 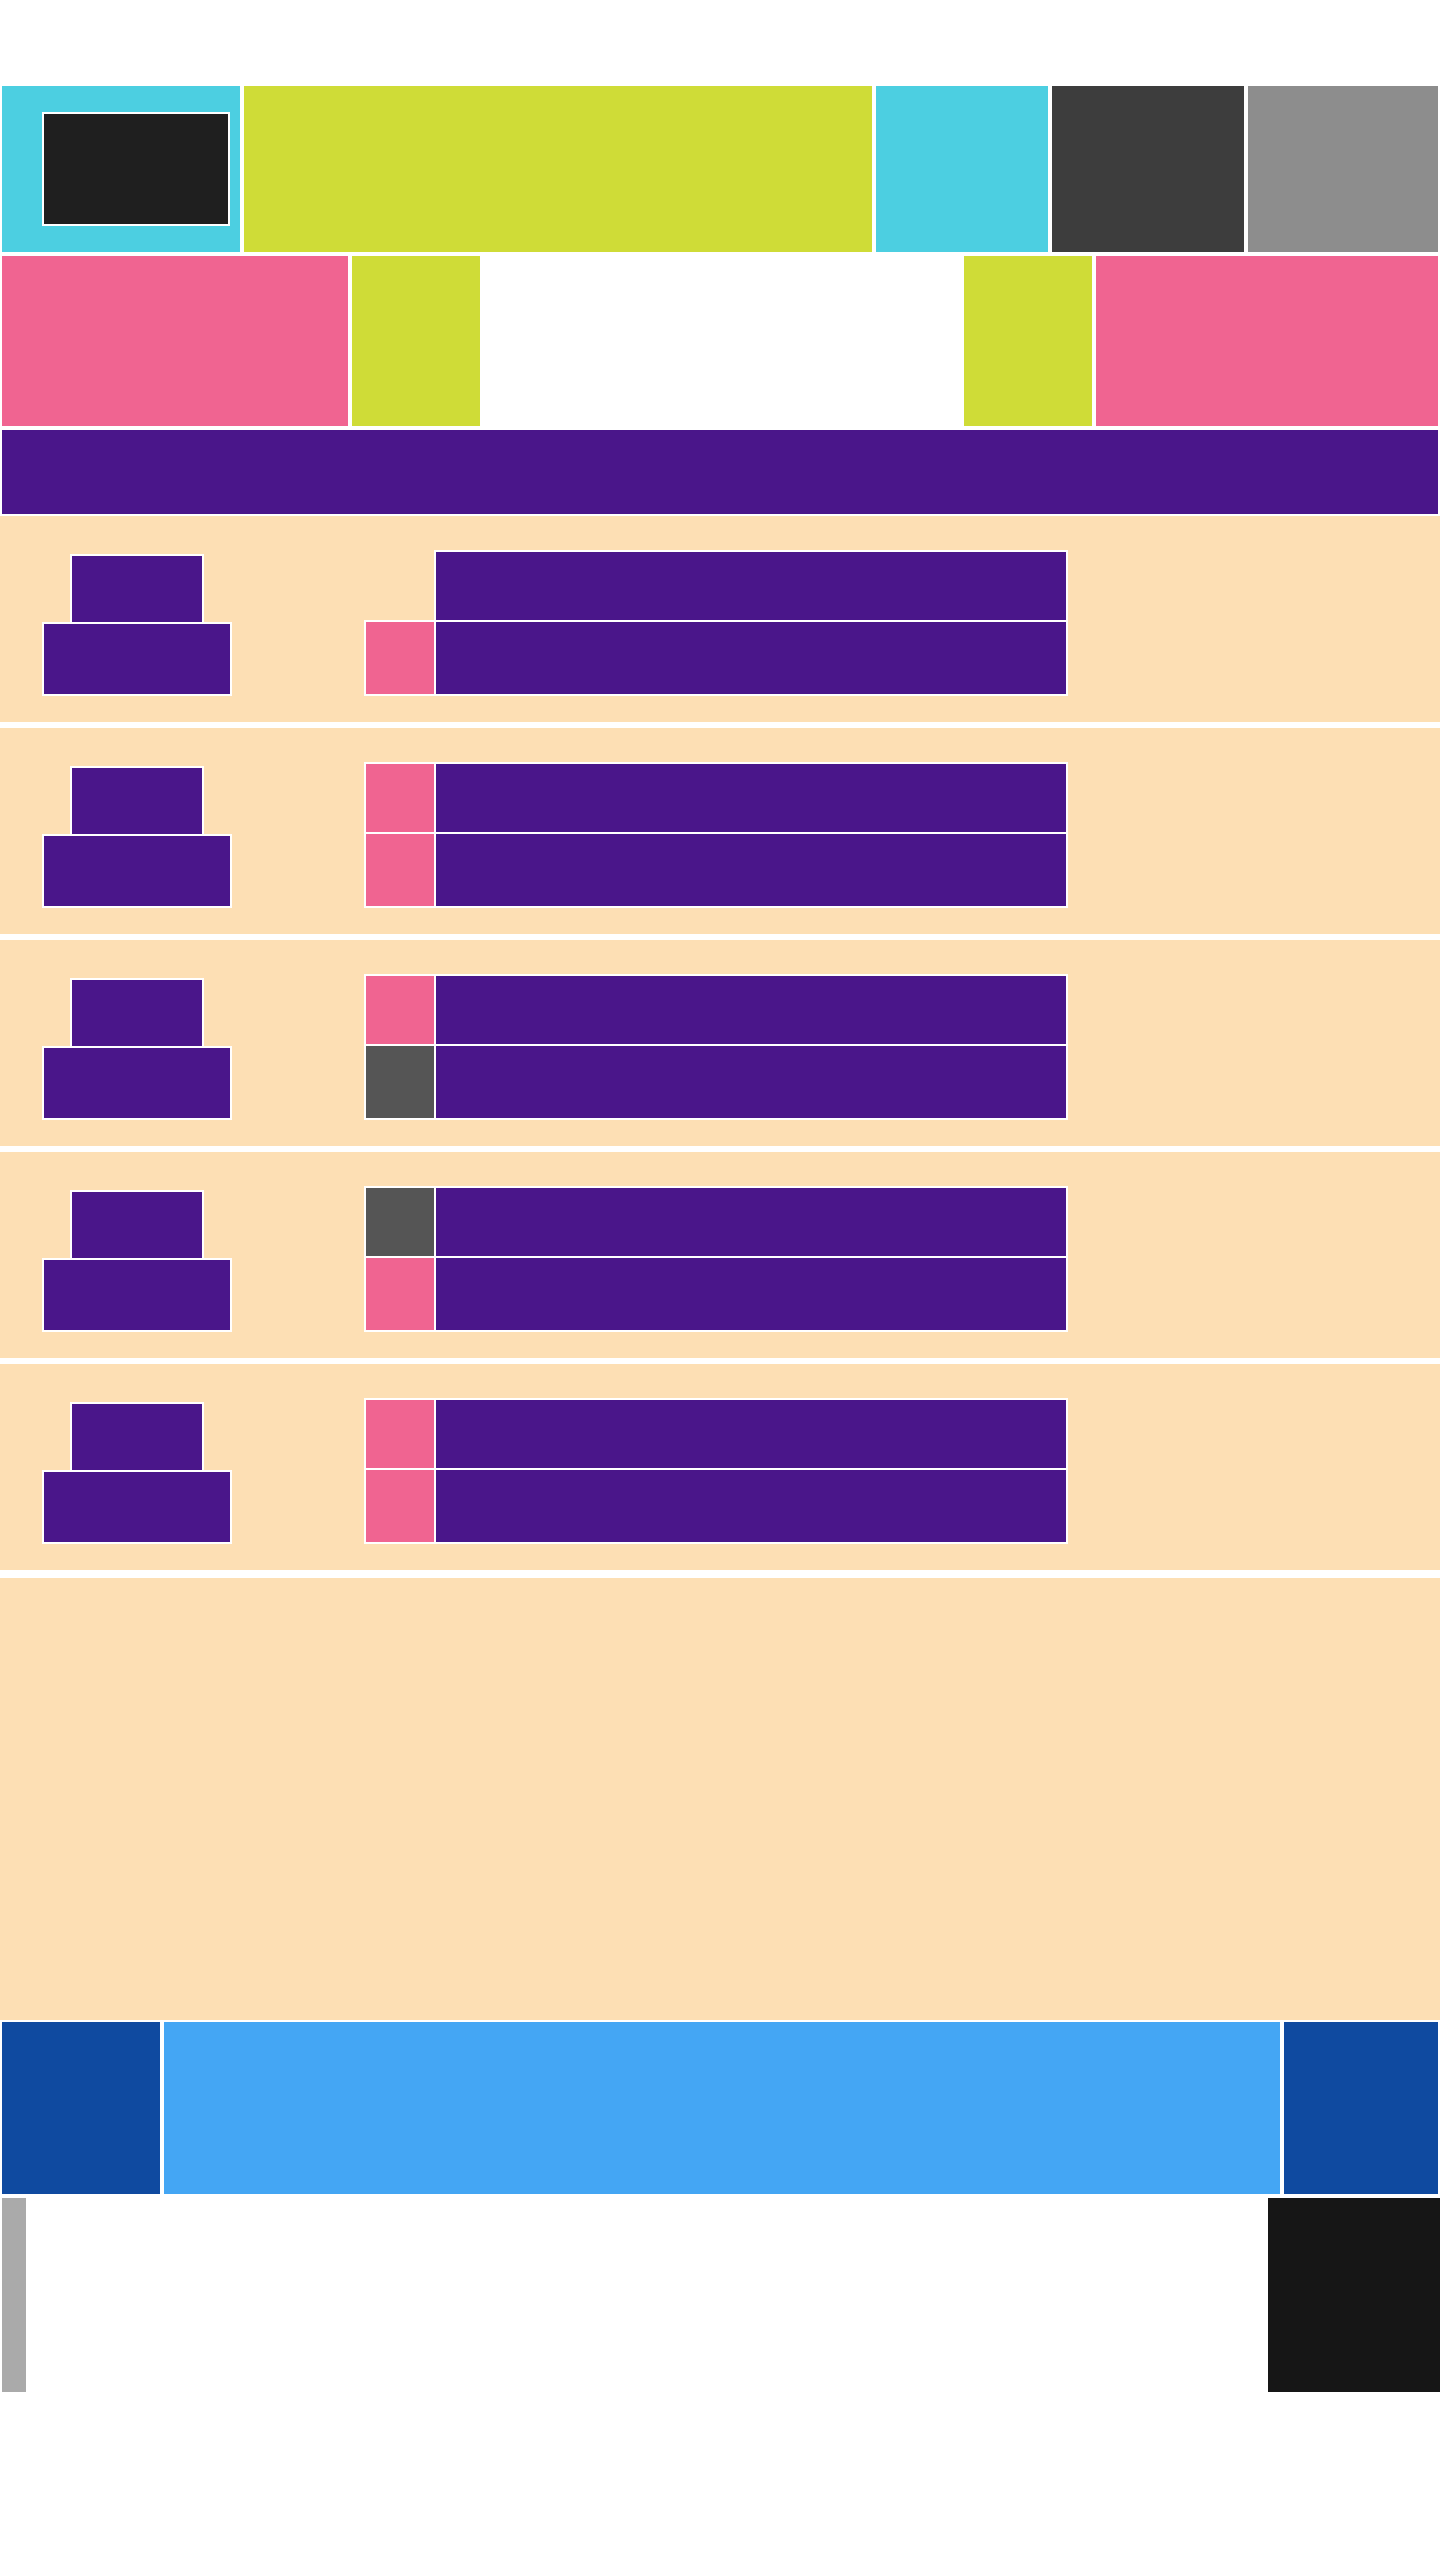 I want to click on header-profile-button, so click(x=1343, y=169).